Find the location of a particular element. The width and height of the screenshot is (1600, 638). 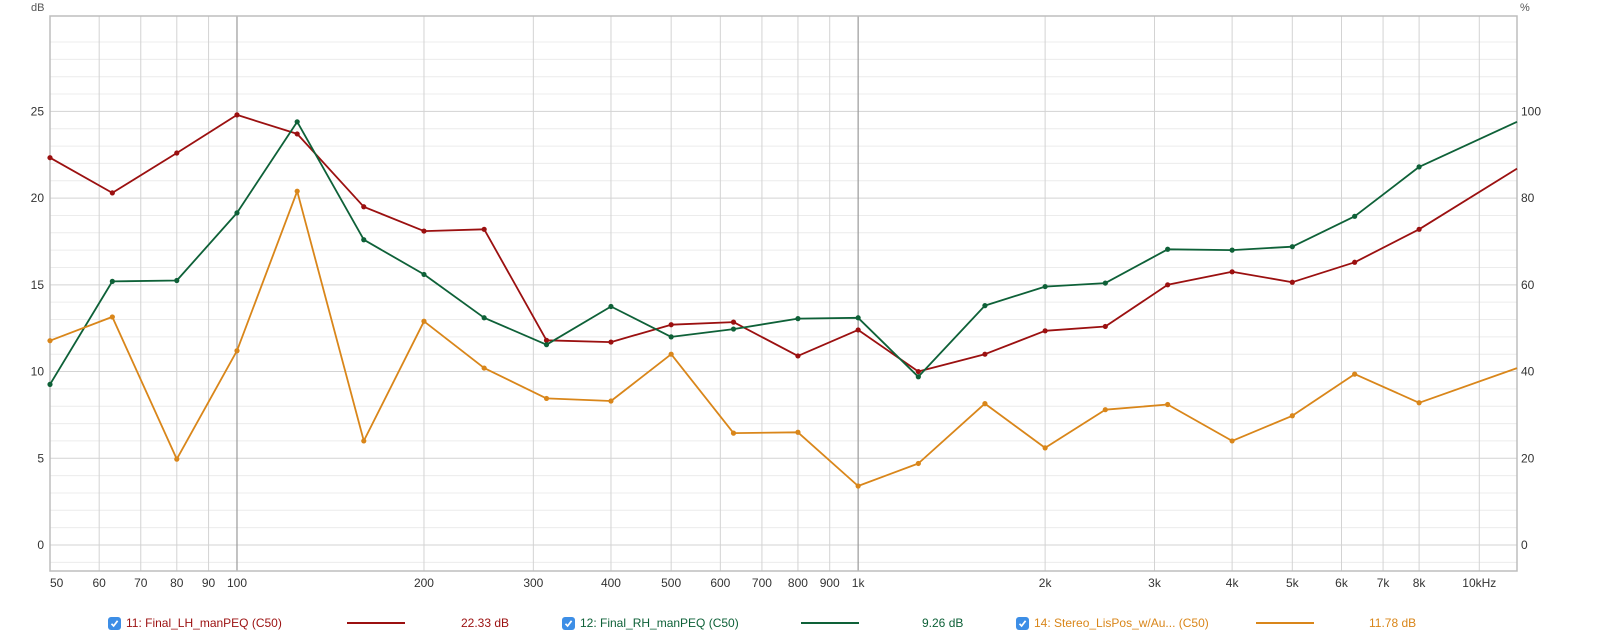

y-tick-label-right: 0 is located at coordinates (1524, 545).